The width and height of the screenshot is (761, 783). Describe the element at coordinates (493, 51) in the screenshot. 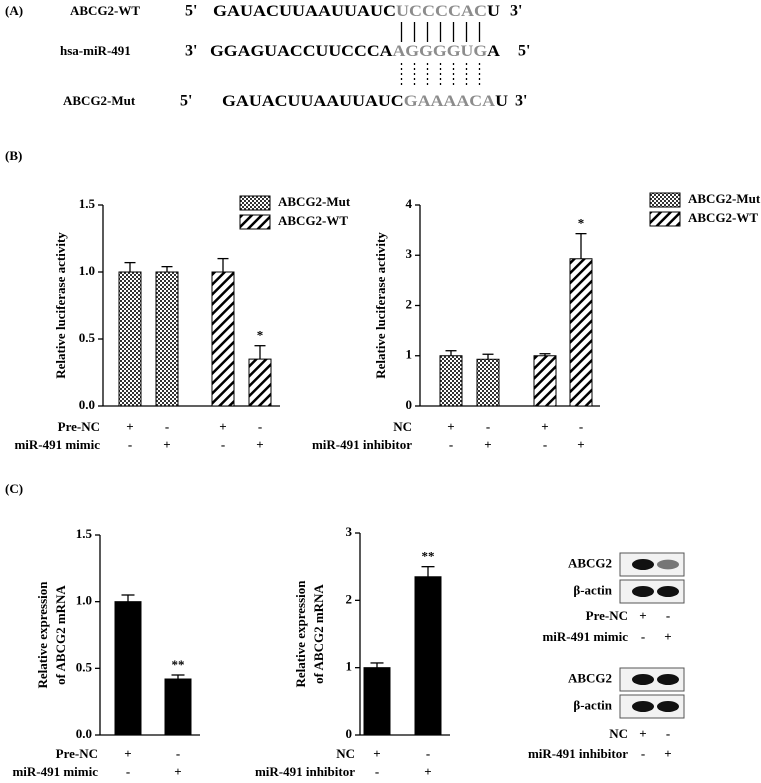

I see `sequence-part: A` at that location.